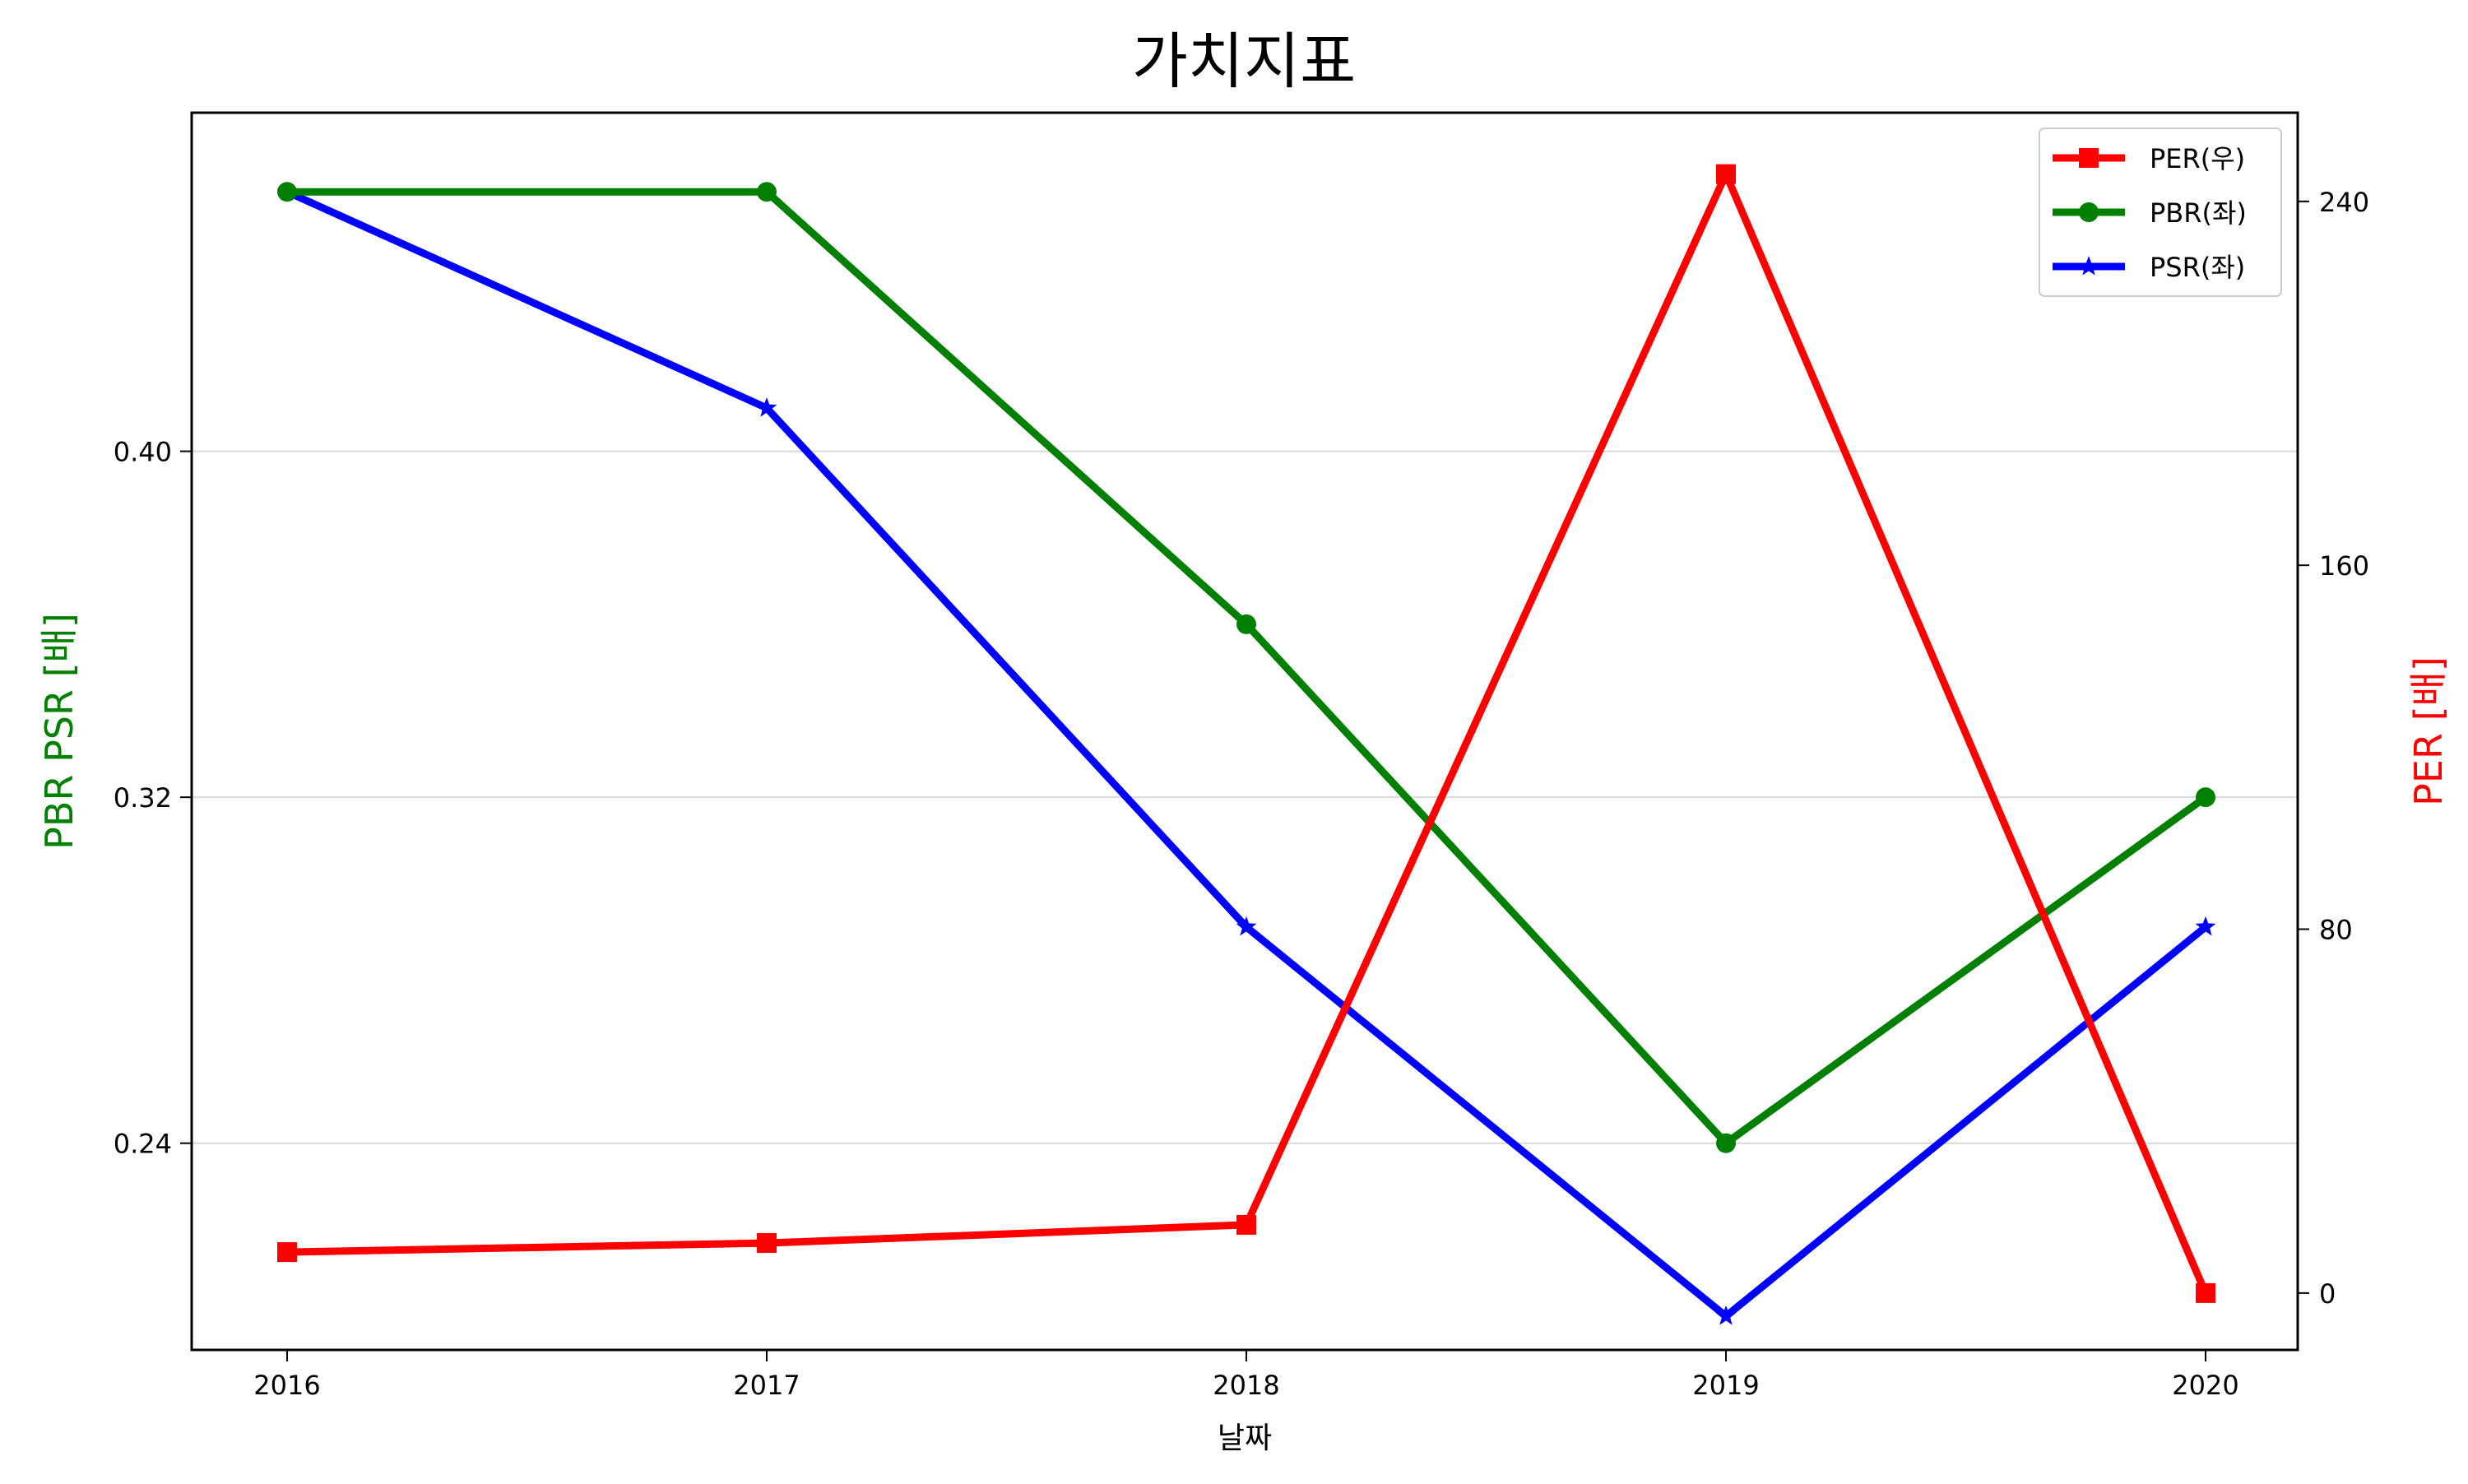 This screenshot has width=2468, height=1484. I want to click on y-right-tick-label: 160, so click(2344, 566).